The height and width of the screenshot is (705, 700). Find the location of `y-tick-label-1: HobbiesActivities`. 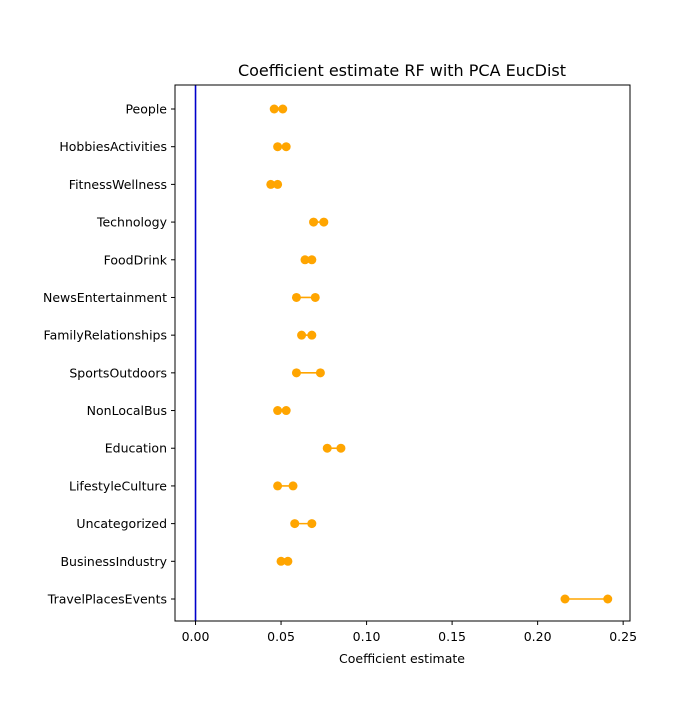

y-tick-label-1: HobbiesActivities is located at coordinates (113, 146).